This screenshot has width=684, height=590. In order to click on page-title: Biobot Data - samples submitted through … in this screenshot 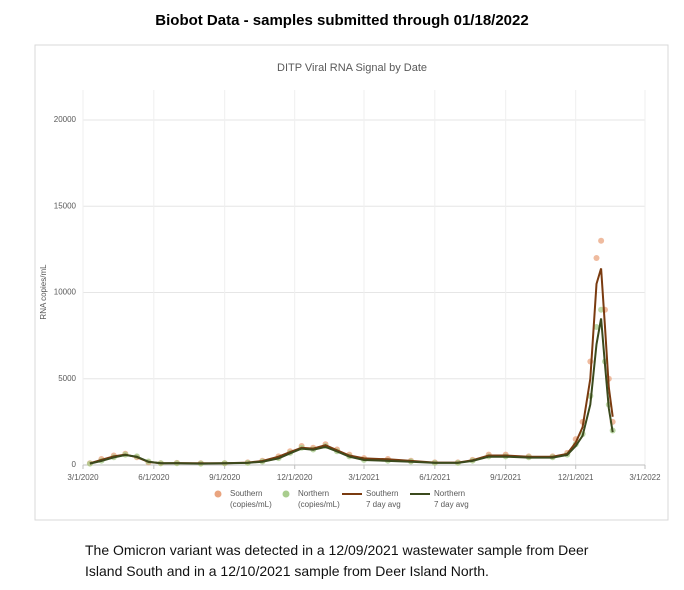, I will do `click(342, 20)`.